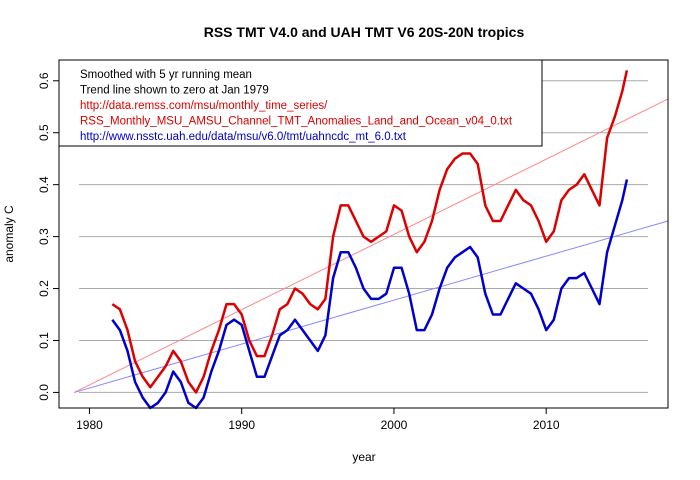  I want to click on y-tick-label: 0.3, so click(44, 236).